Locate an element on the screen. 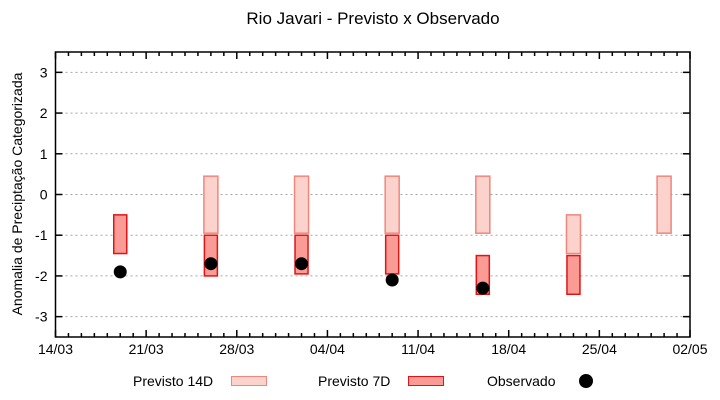 The width and height of the screenshot is (720, 400). x-tick-label: 04/04 is located at coordinates (327, 349).